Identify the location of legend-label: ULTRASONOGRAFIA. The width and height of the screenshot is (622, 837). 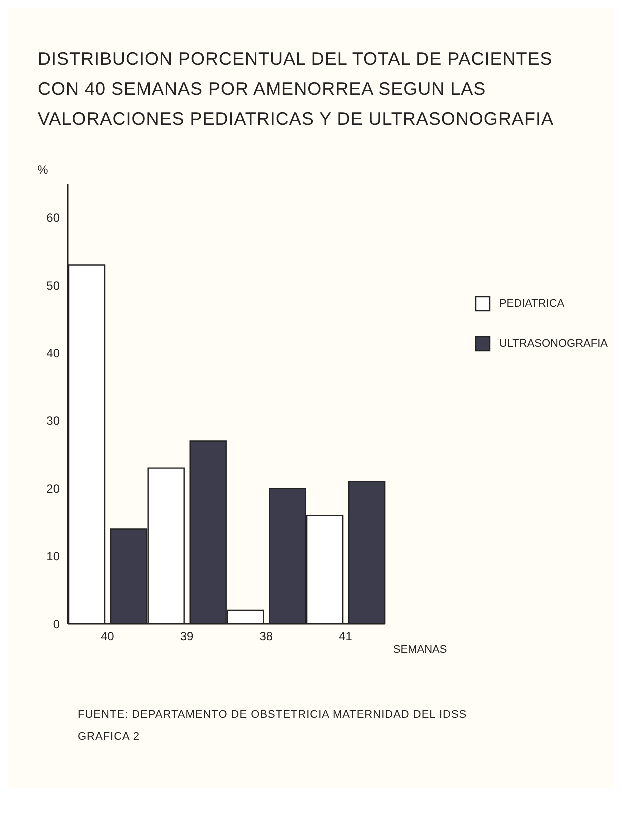
(553, 344).